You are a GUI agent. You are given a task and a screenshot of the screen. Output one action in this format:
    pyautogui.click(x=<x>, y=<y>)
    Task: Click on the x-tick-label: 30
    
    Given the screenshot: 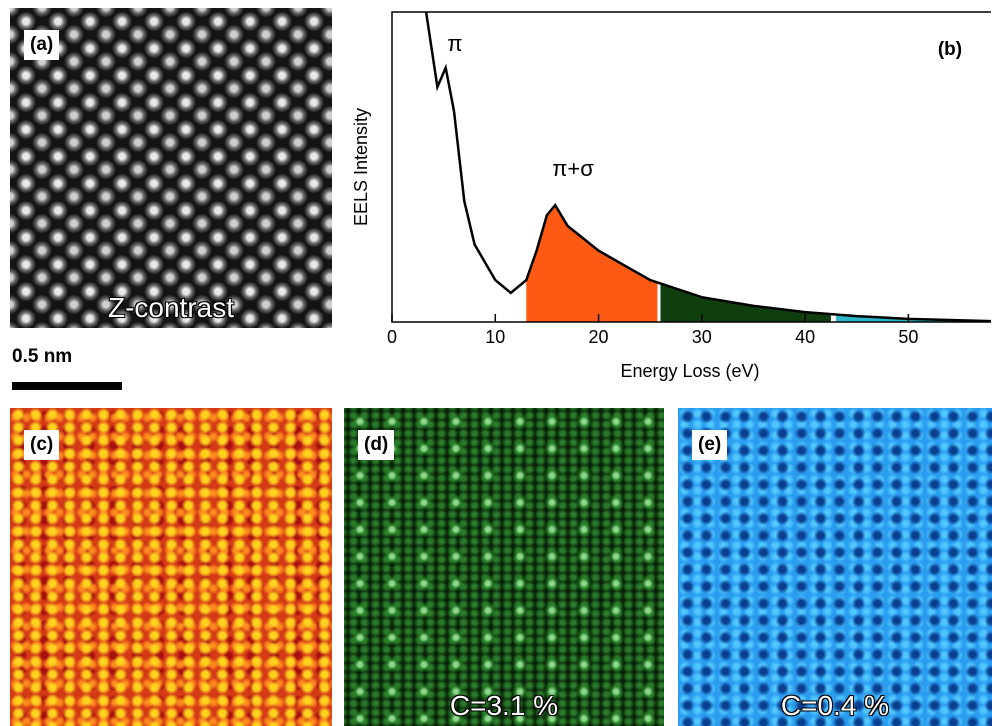 What is the action you would take?
    pyautogui.click(x=702, y=337)
    